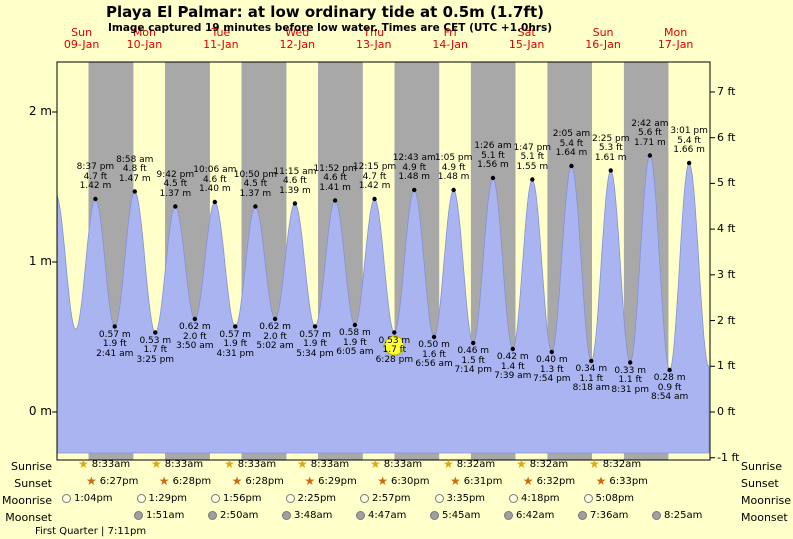 This screenshot has height=539, width=793. I want to click on y-axis-label-m: 0 m, so click(40, 411).